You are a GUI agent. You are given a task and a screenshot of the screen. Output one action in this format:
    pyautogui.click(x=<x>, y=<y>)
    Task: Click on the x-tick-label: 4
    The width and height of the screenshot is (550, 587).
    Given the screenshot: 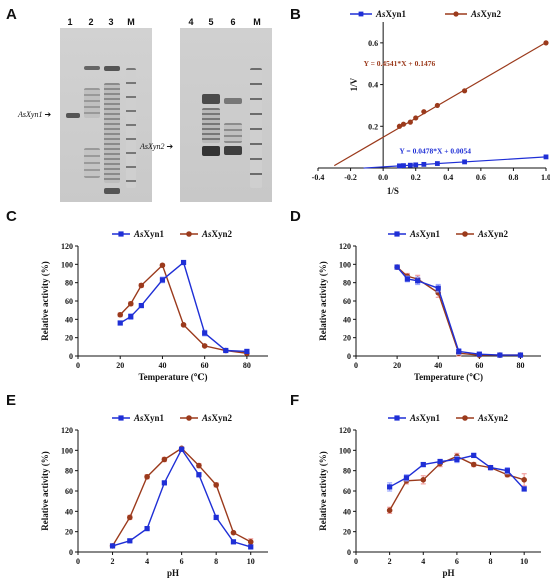 What is the action you would take?
    pyautogui.click(x=147, y=561)
    